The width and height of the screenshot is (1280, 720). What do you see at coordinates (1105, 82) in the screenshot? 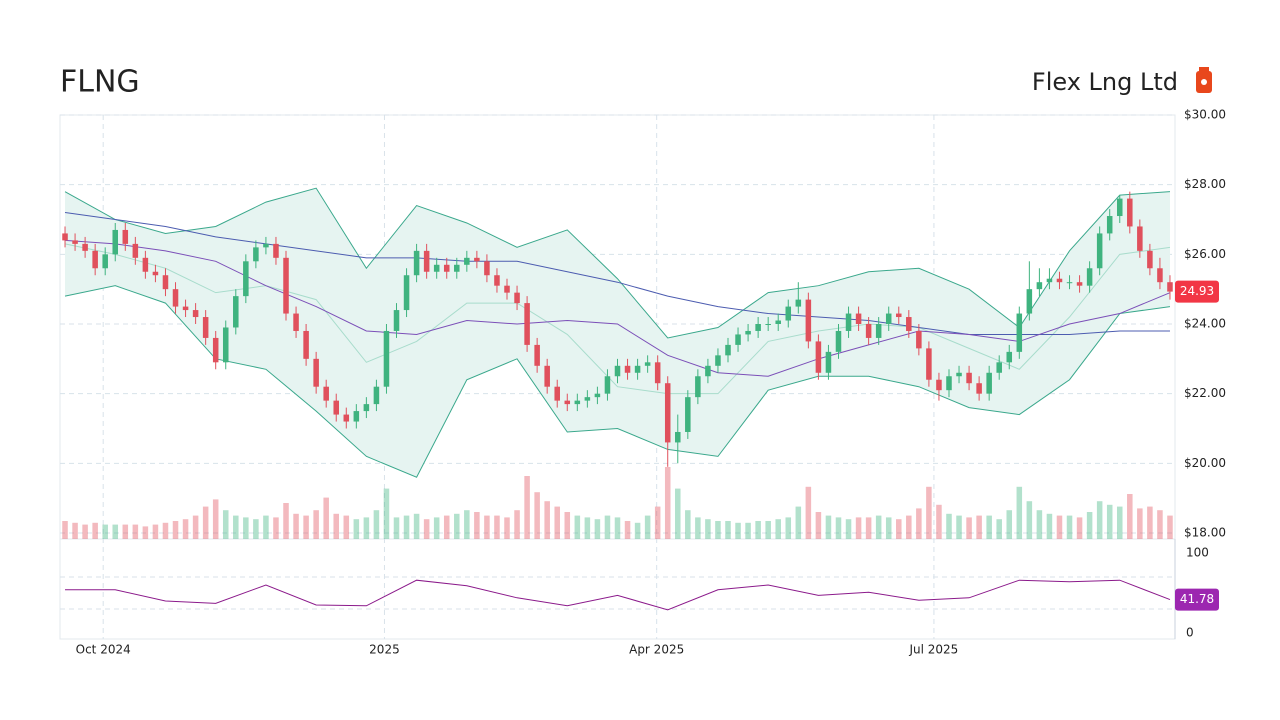
I see `chart-subtitle: Flex Lng Ltd` at bounding box center [1105, 82].